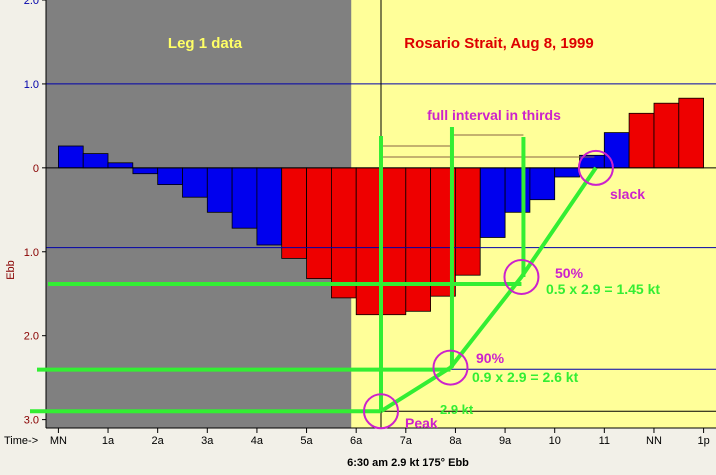 This screenshot has height=475, width=716. Describe the element at coordinates (654, 441) in the screenshot. I see `x-tick-label: NN` at that location.